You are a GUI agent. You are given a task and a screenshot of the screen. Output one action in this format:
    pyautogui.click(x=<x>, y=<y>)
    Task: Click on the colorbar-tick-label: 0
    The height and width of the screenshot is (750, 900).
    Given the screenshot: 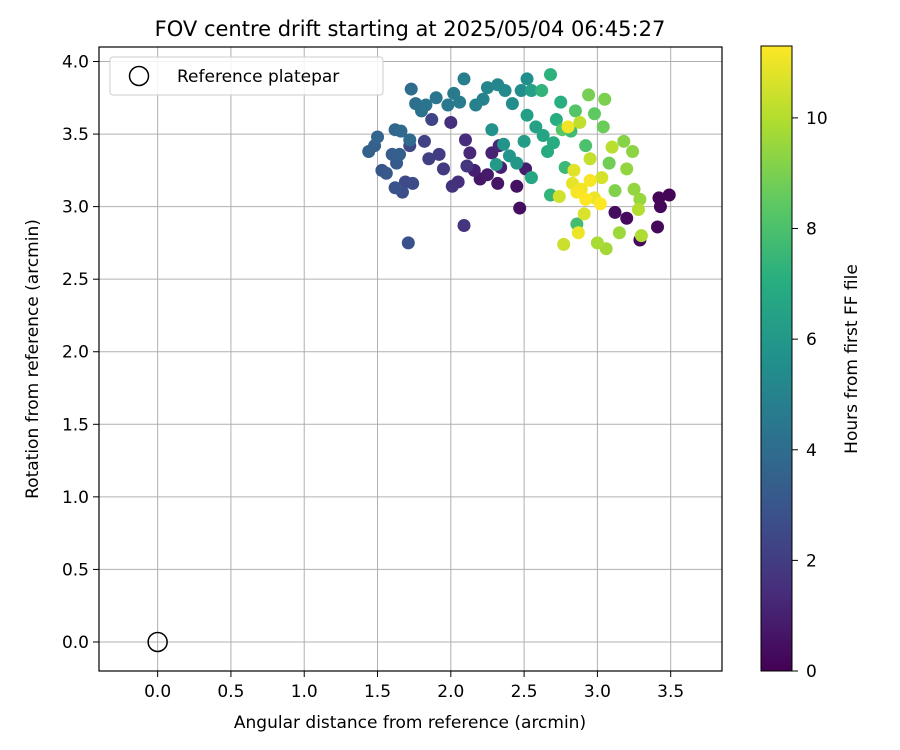 What is the action you would take?
    pyautogui.click(x=811, y=672)
    